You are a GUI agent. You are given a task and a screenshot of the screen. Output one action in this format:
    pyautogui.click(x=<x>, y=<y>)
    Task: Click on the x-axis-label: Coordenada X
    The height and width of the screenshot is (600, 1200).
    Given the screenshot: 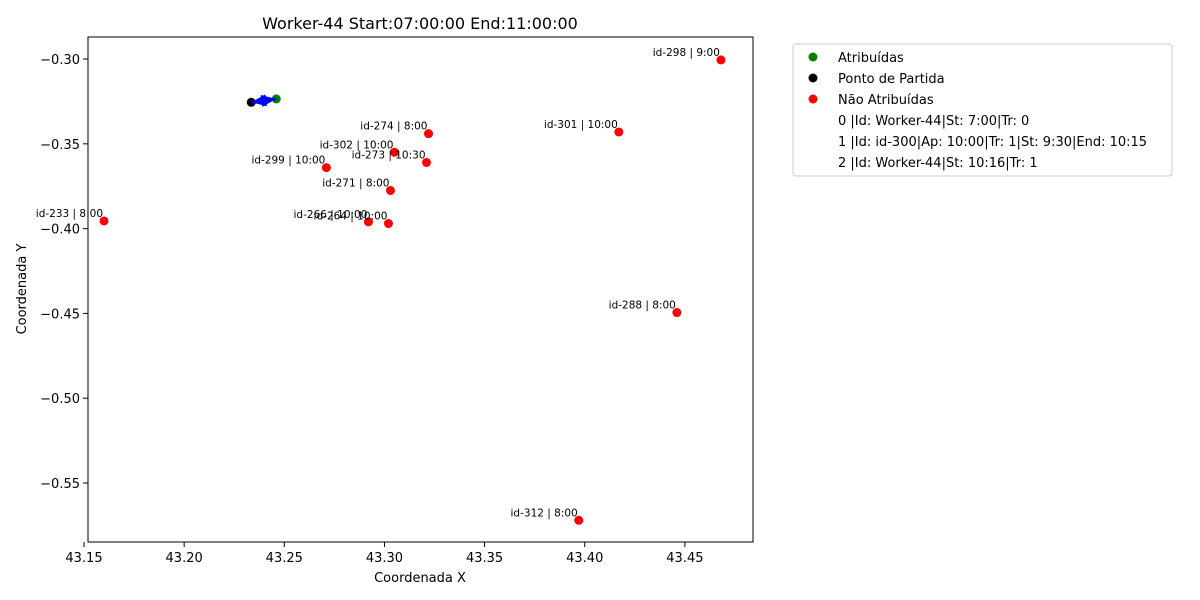 What is the action you would take?
    pyautogui.click(x=420, y=578)
    